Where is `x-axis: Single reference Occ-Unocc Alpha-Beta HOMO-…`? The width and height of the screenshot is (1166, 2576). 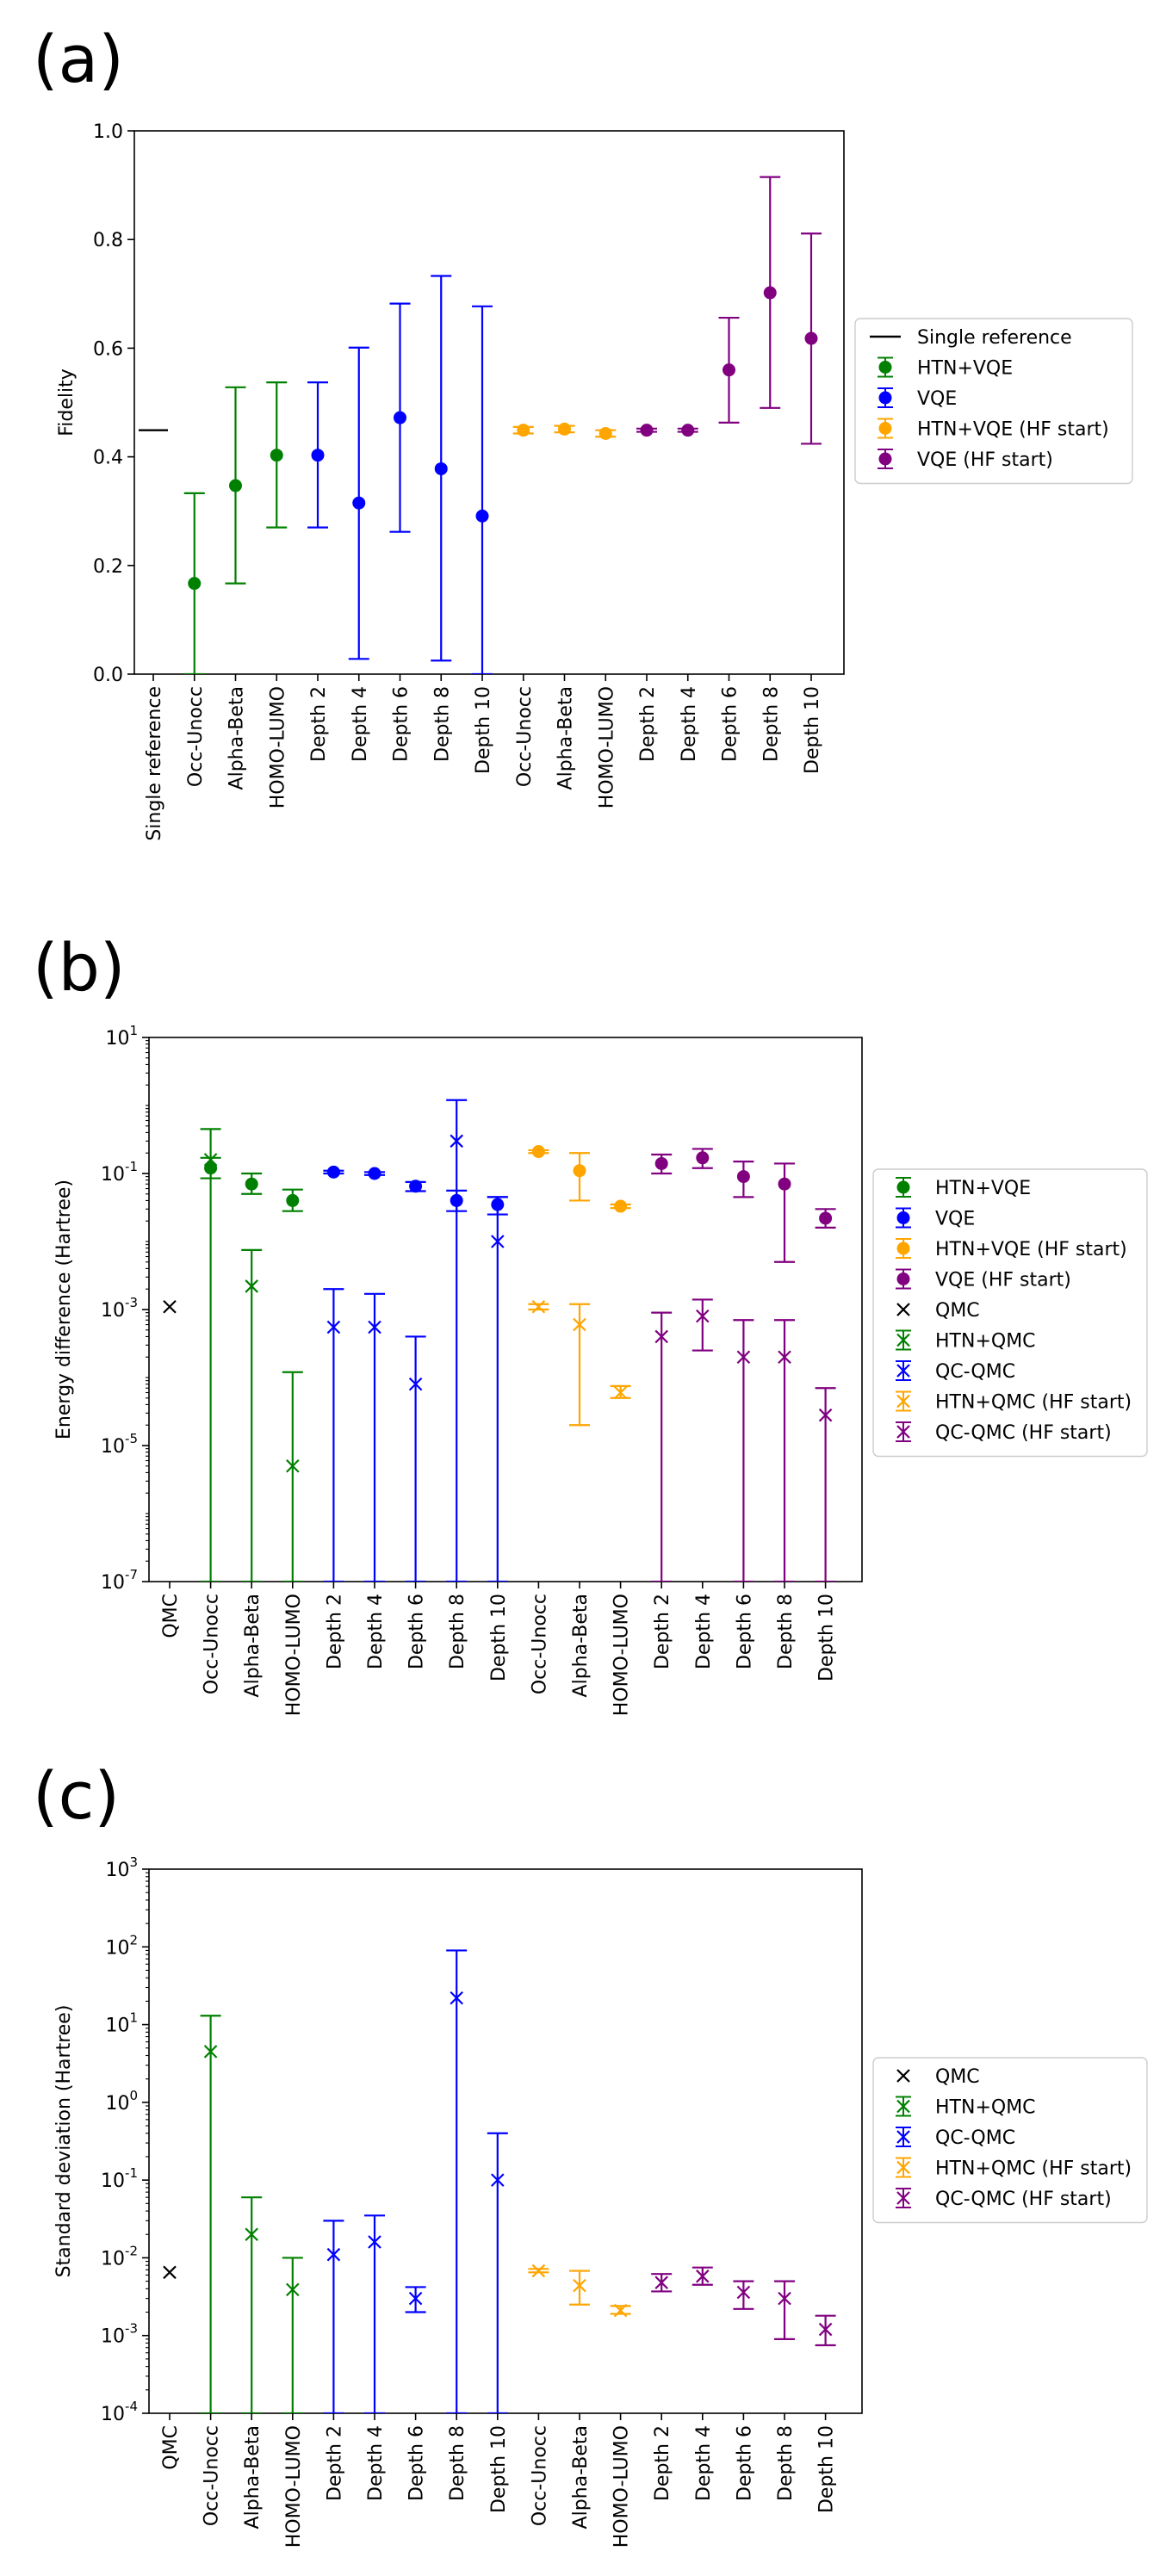 x-axis: Single reference Occ-Unocc Alpha-Beta HOMO-… is located at coordinates (483, 758).